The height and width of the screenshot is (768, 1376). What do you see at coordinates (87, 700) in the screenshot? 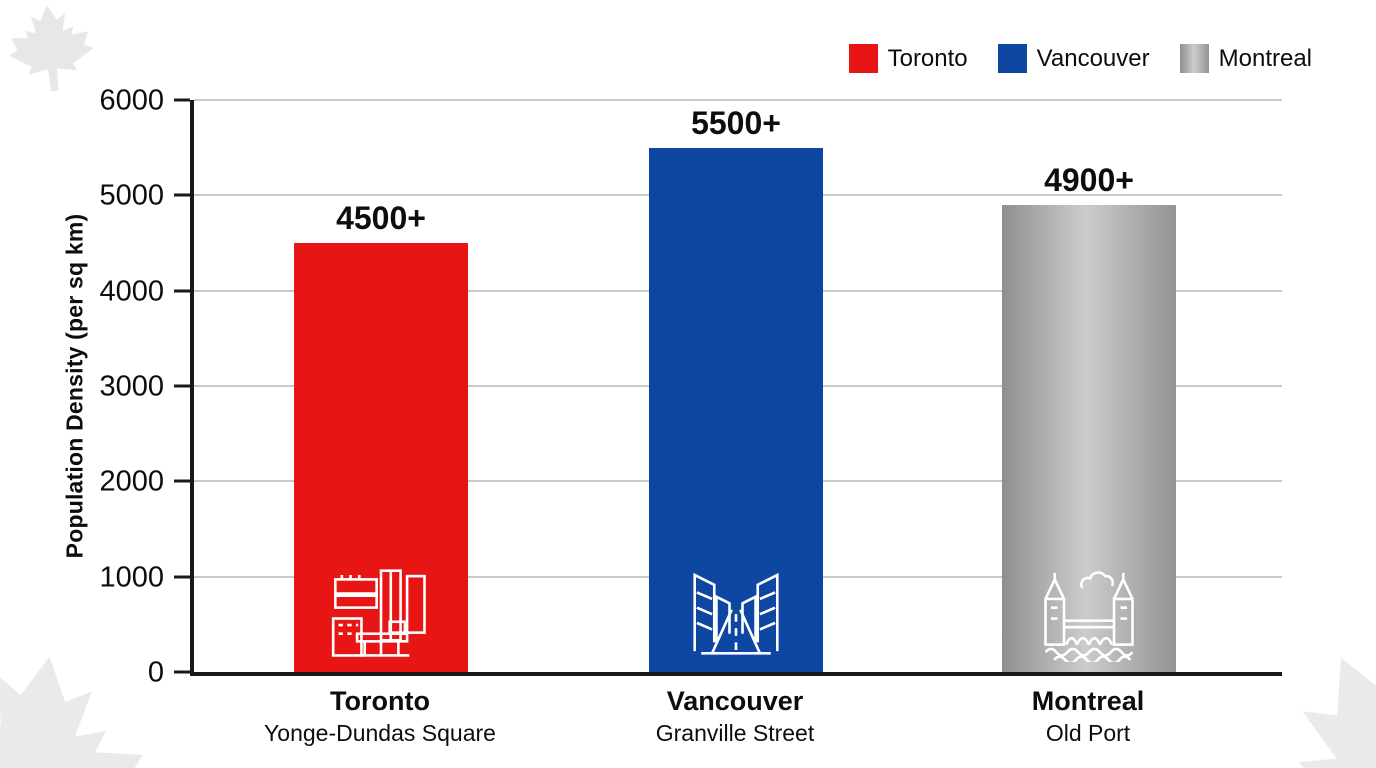
I see `maple-leaf-watermark-bottom-left` at bounding box center [87, 700].